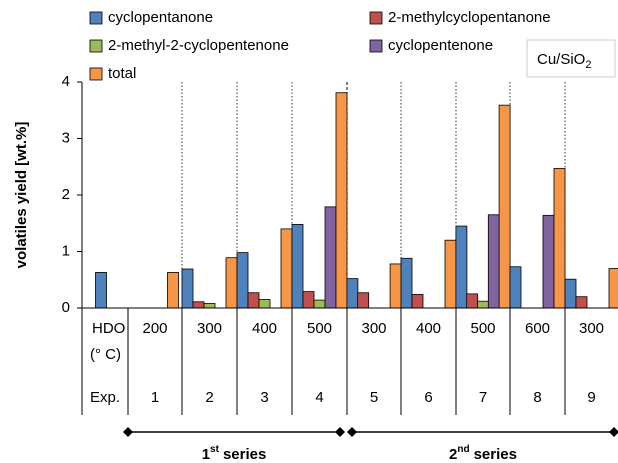 The image size is (618, 463). I want to click on series-number: 1, so click(206, 454).